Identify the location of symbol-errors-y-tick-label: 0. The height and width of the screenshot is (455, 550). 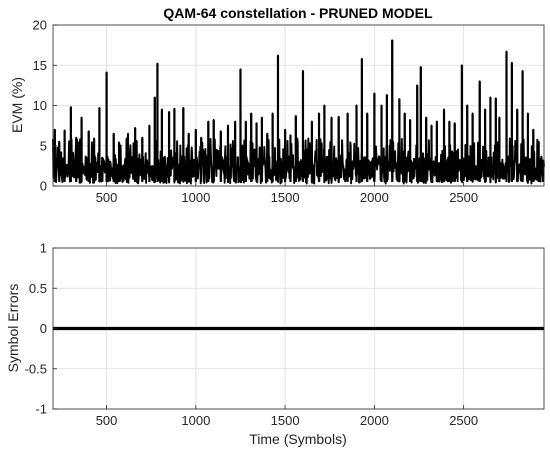
(43, 328).